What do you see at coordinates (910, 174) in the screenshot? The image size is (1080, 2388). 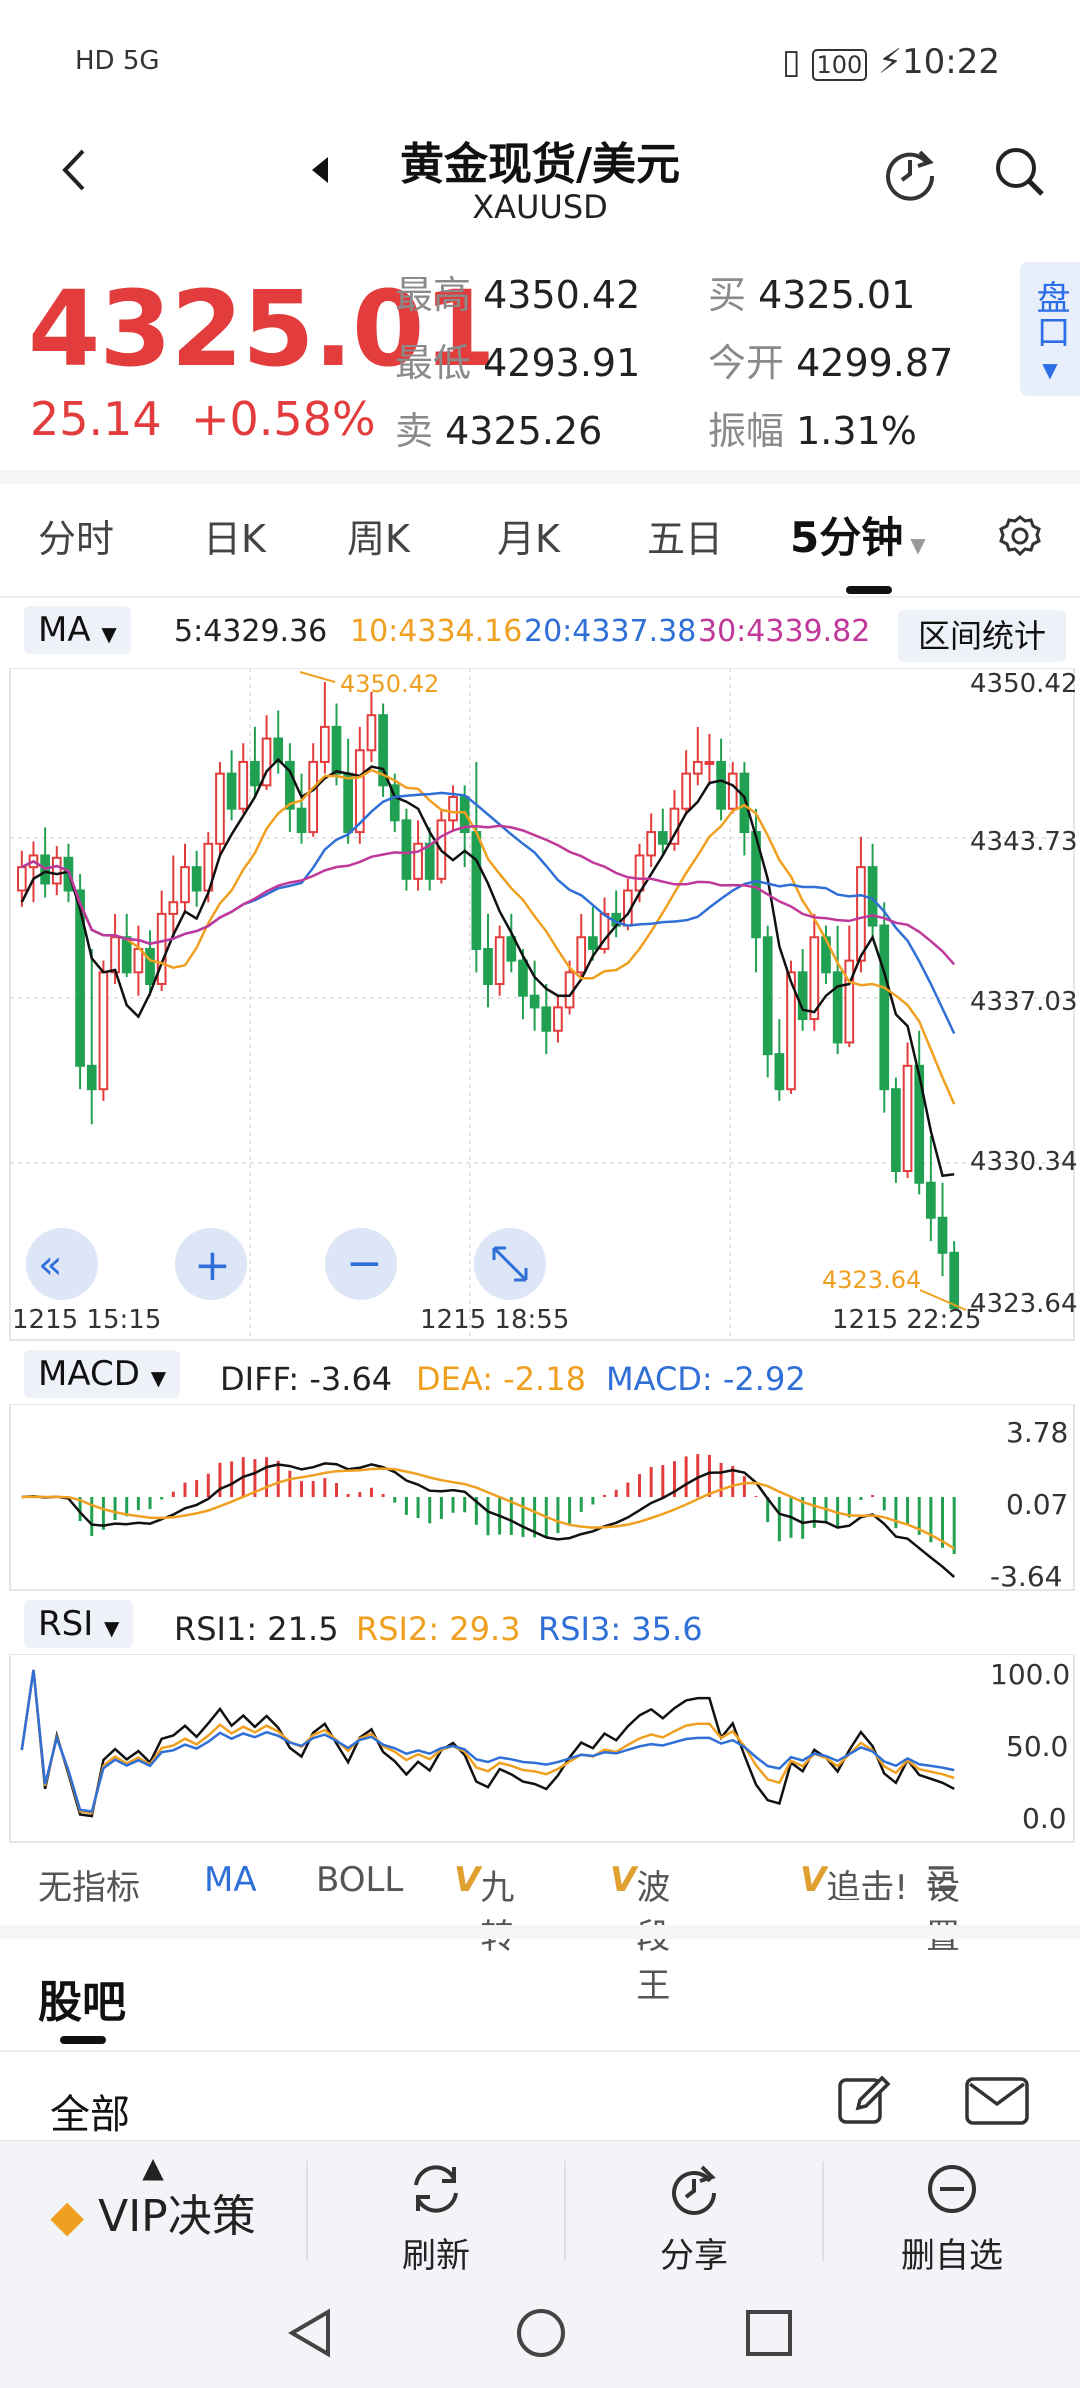 I see `auto-refresh-button` at bounding box center [910, 174].